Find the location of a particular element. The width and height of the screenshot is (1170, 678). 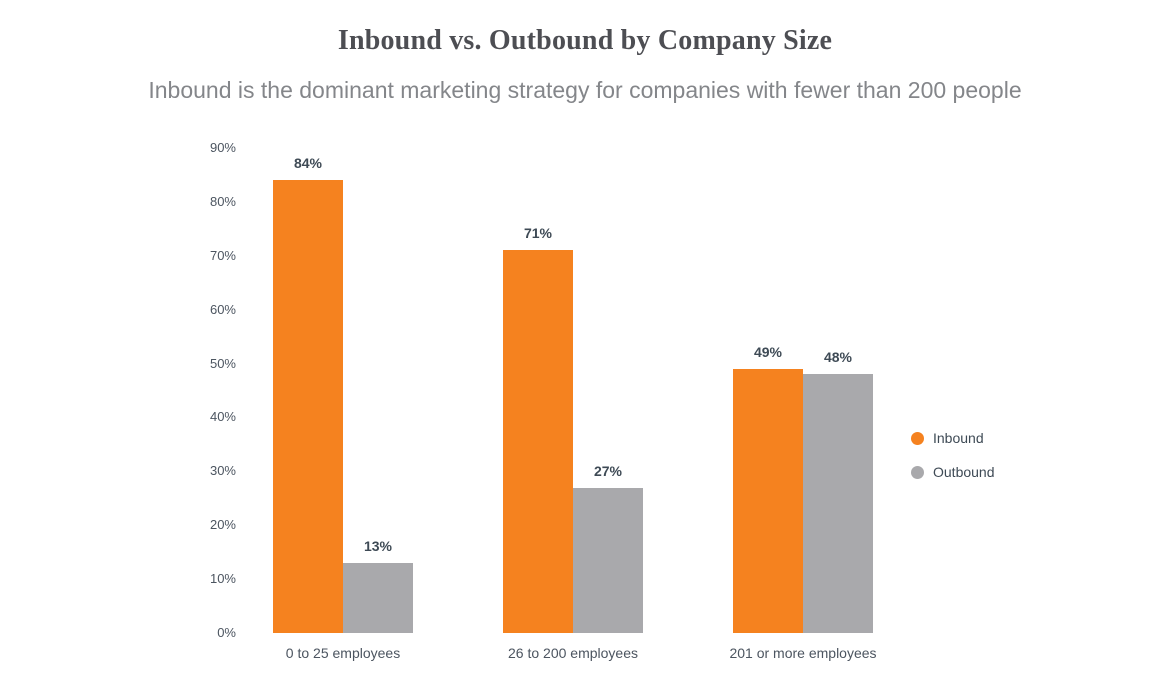

legend-swatch-outbound-icon is located at coordinates (917, 472).